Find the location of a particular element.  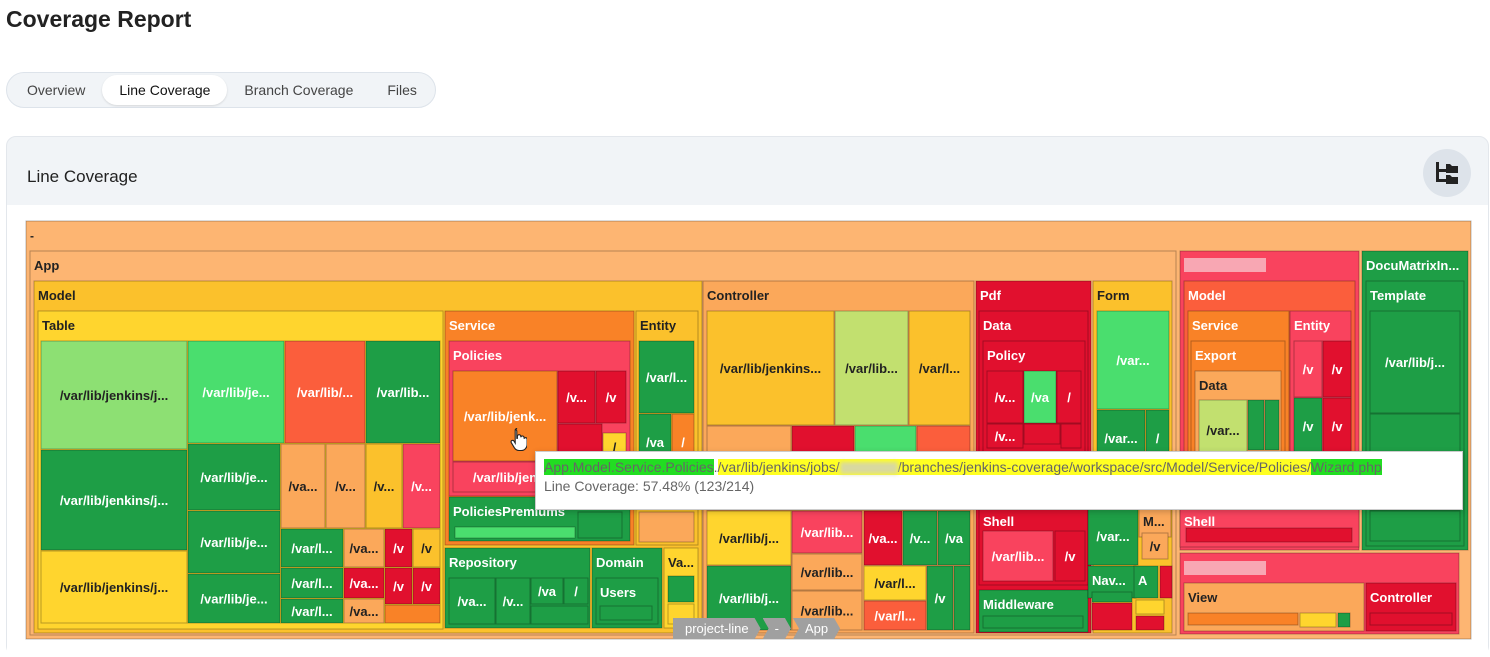

breadcrumb-item: App is located at coordinates (816, 628).